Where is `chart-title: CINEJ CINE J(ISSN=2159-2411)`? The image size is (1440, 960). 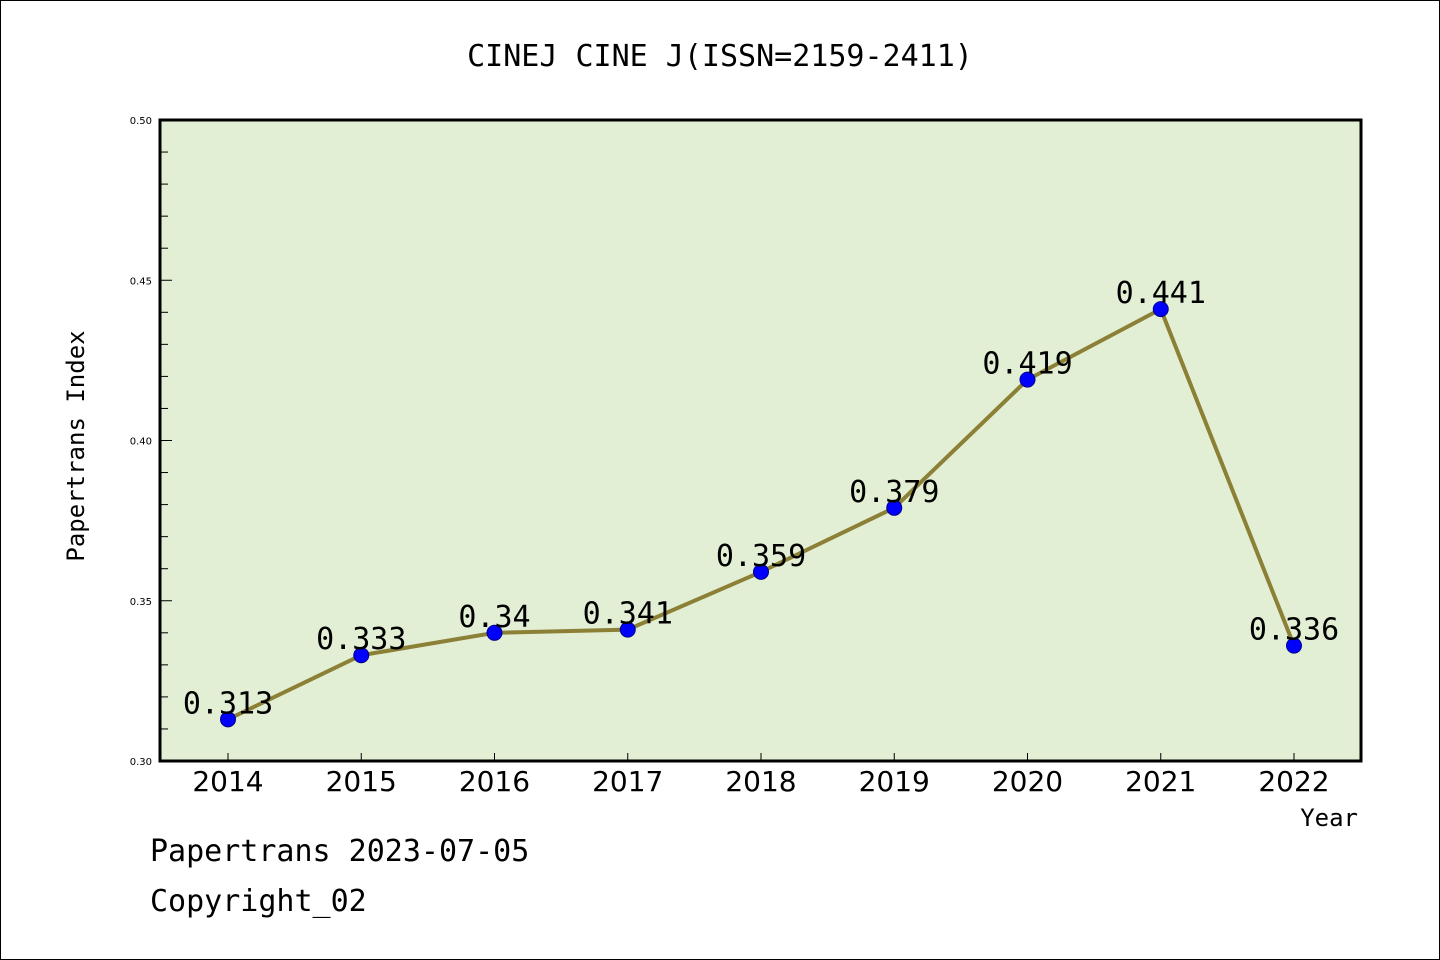
chart-title: CINEJ CINE J(ISSN=2159-2411) is located at coordinates (720, 56).